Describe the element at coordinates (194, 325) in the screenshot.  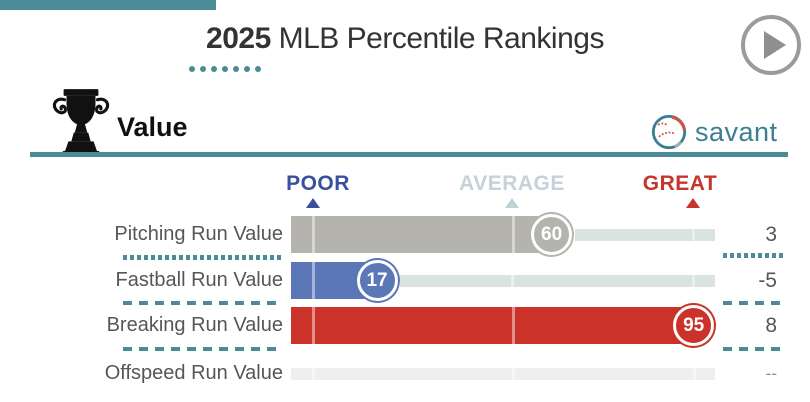
I see `row-label: Breaking Run Value` at that location.